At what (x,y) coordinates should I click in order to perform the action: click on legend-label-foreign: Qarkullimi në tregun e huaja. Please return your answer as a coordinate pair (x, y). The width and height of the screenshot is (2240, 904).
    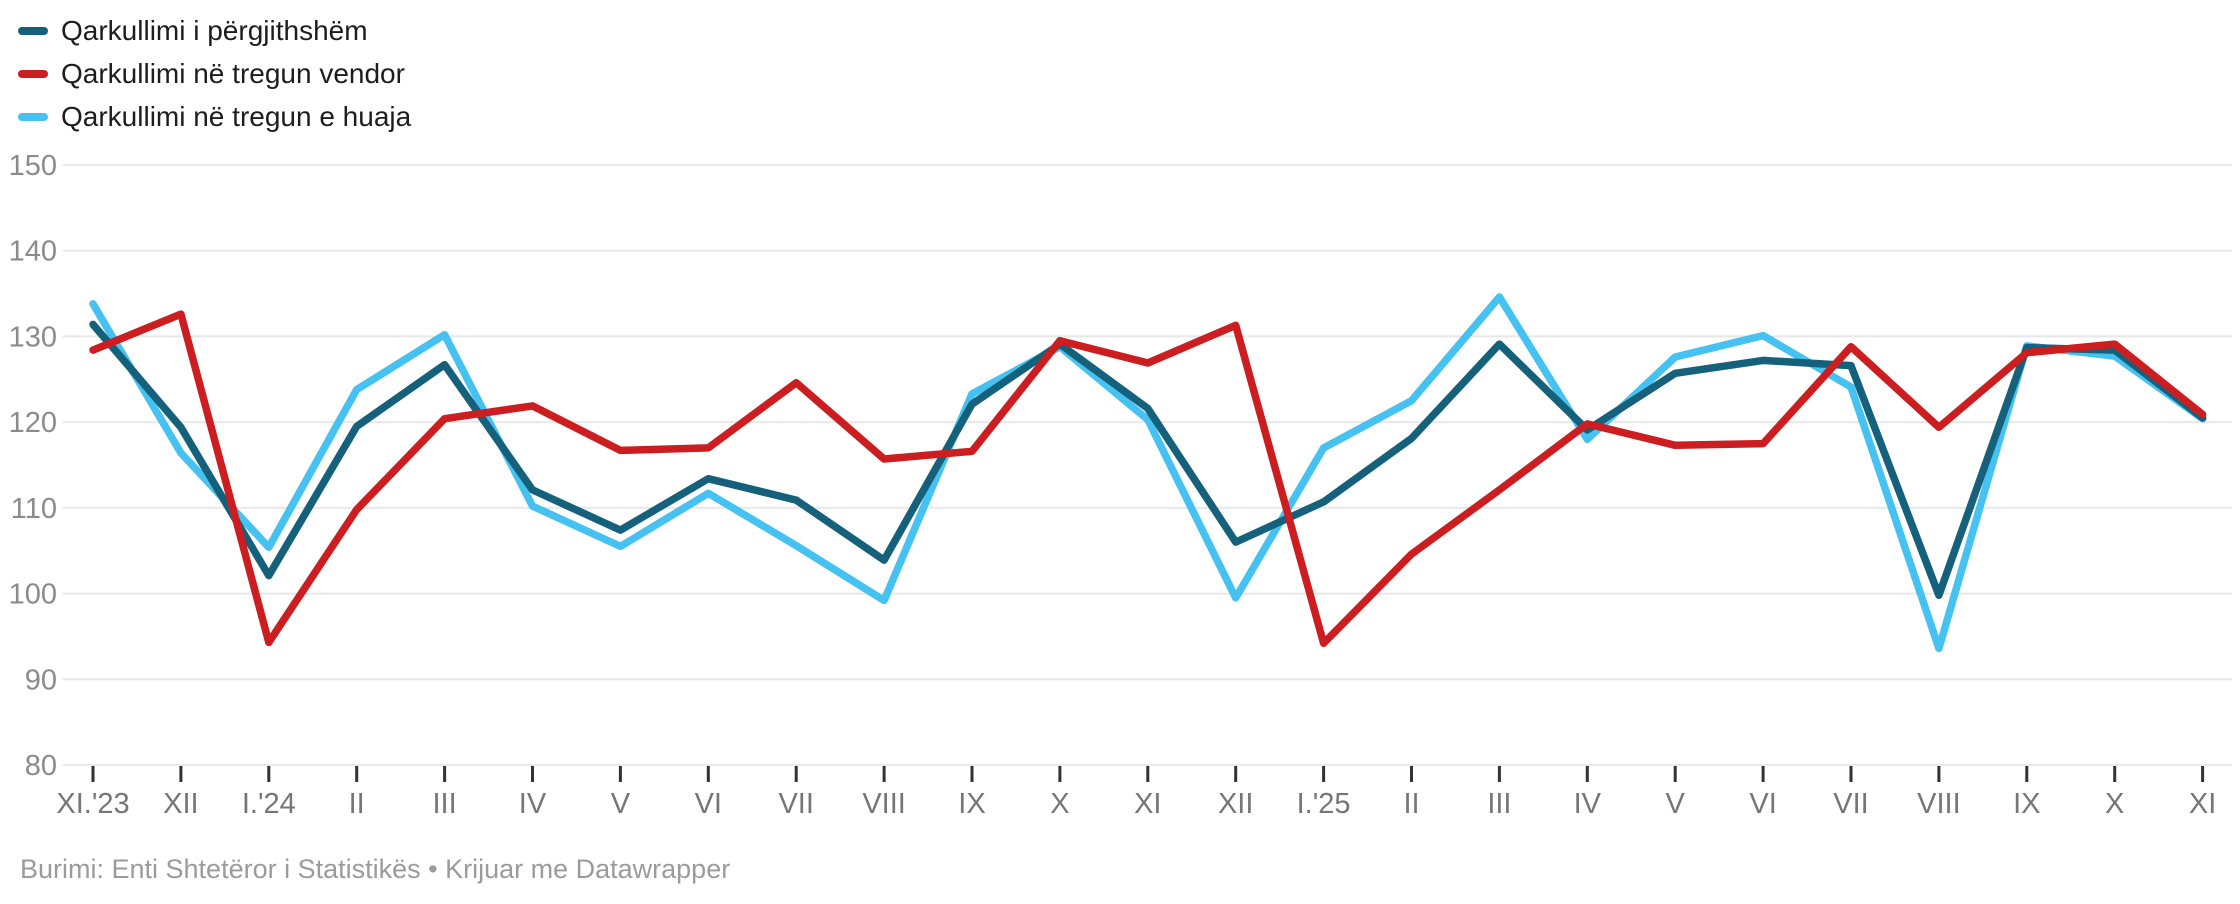
    Looking at the image, I should click on (236, 116).